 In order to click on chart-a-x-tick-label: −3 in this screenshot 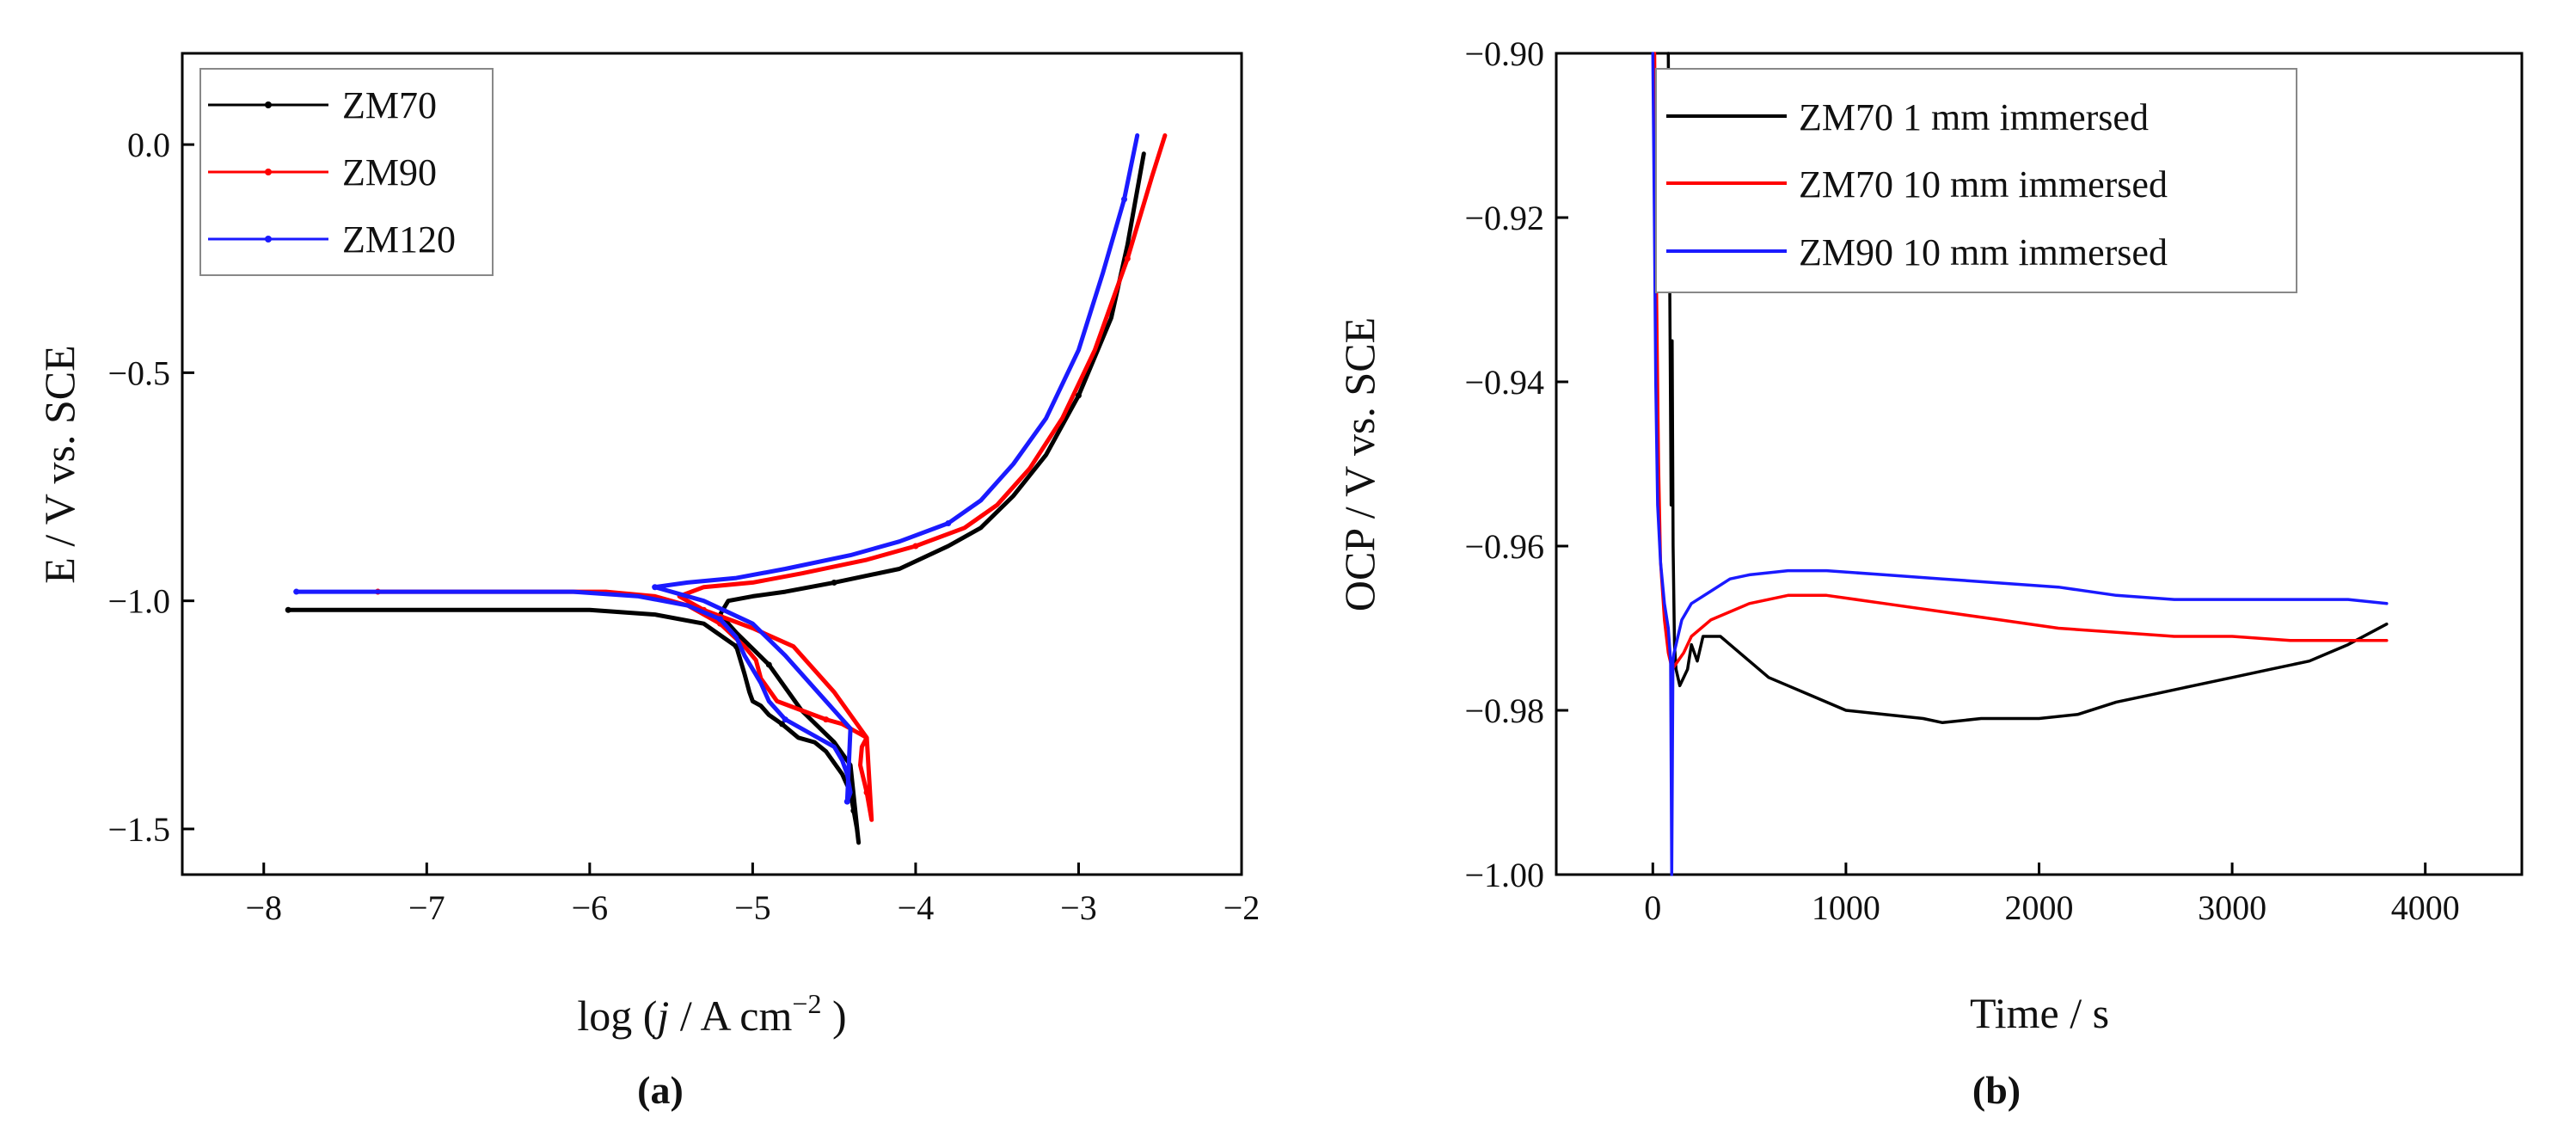, I will do `click(1079, 907)`.